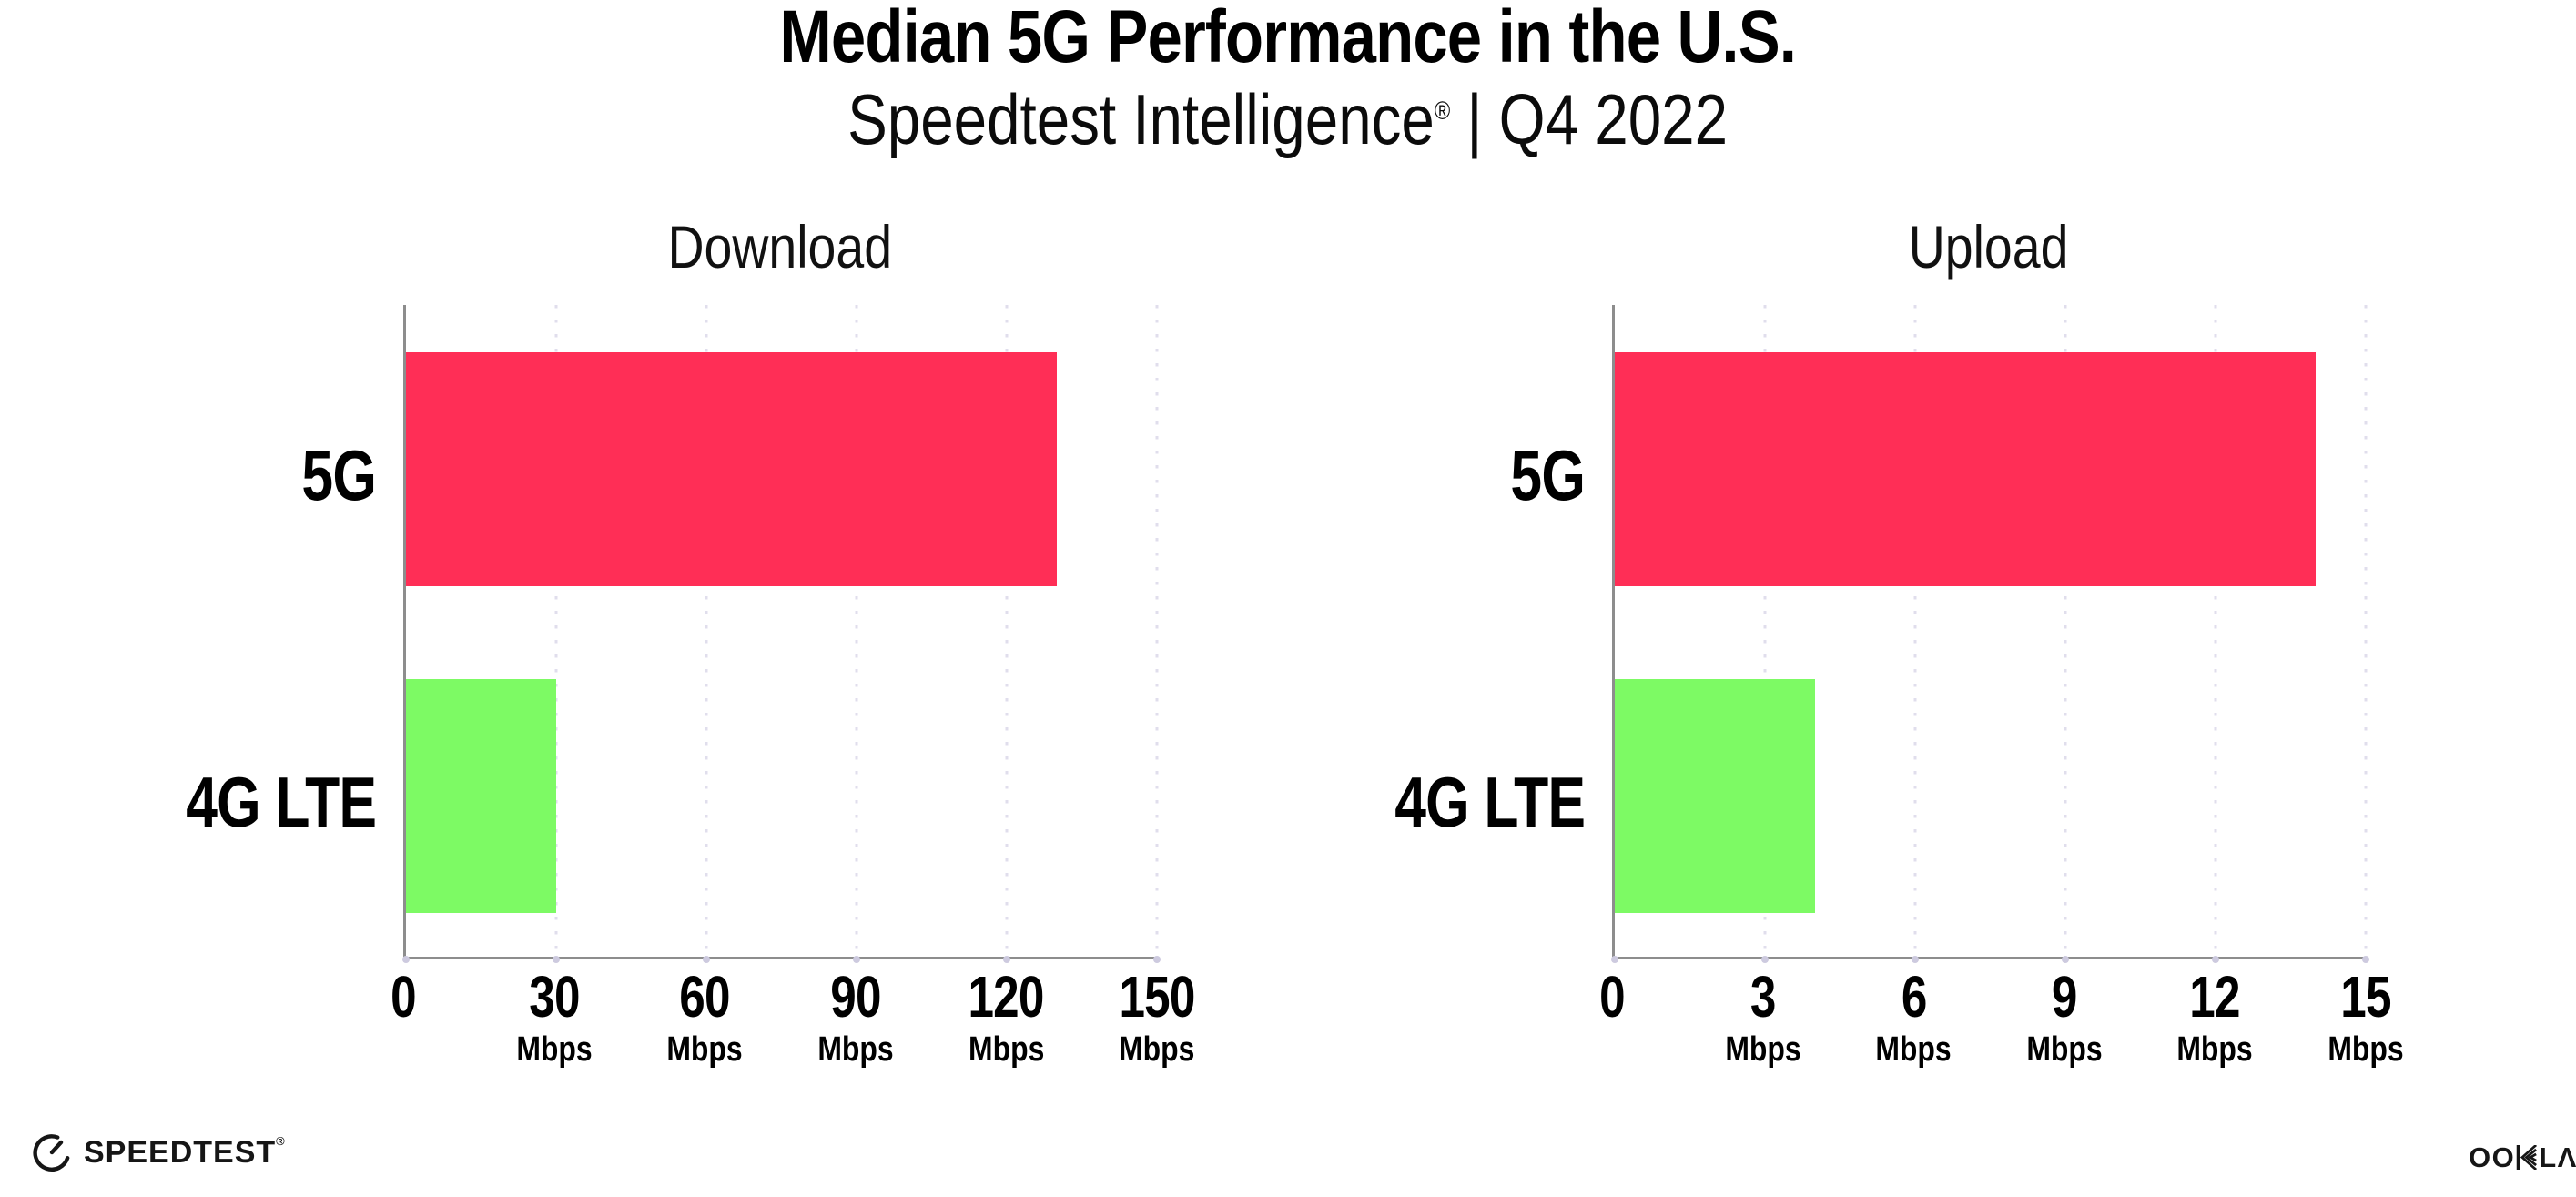 This screenshot has width=2576, height=1197. I want to click on x-tick-value: 9, so click(2064, 997).